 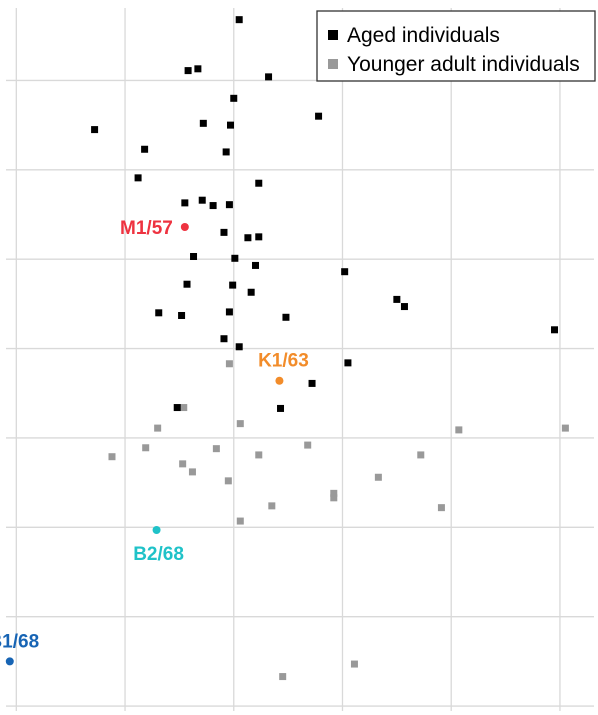 I want to click on label-m1-57: M1/57, so click(x=146, y=228).